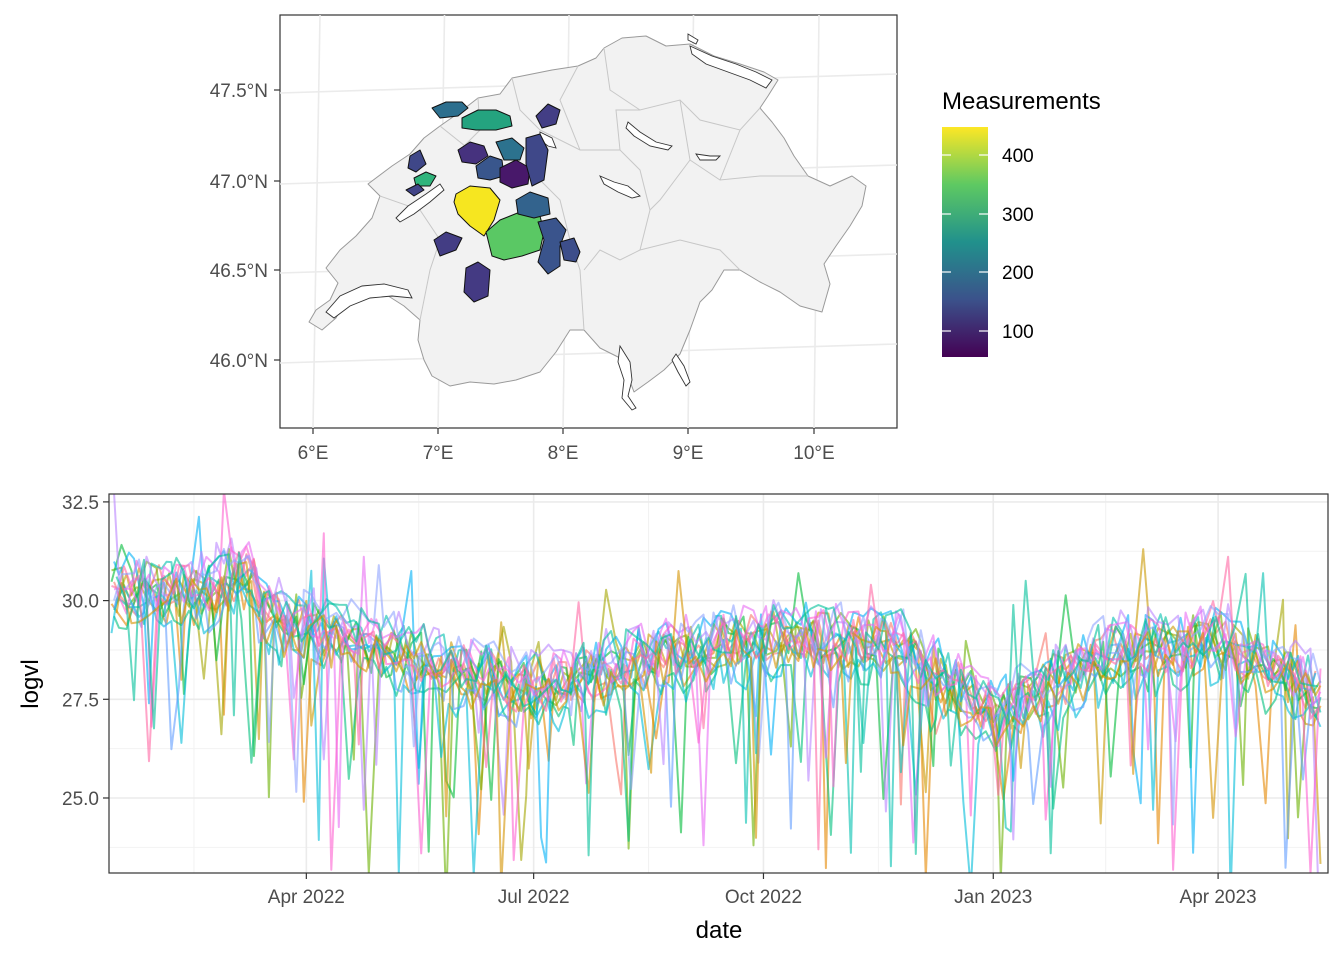  I want to click on x-tick-label: Jul 2022, so click(534, 897).